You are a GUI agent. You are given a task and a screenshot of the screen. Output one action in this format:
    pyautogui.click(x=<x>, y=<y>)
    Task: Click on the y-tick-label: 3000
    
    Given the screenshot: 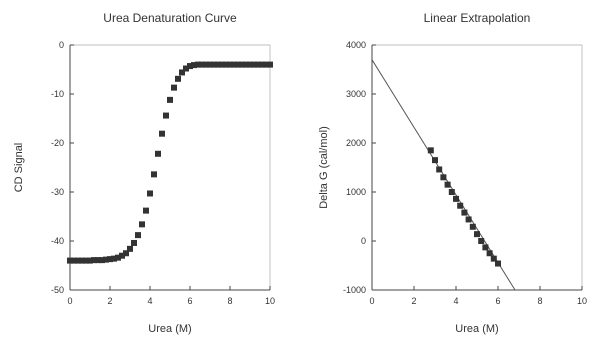 What is the action you would take?
    pyautogui.click(x=356, y=94)
    